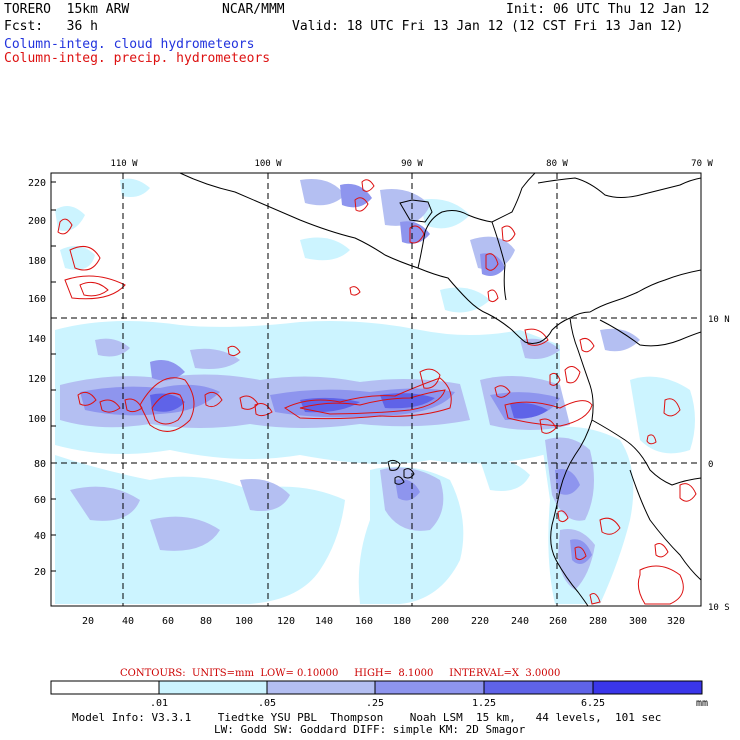 Image resolution: width=740 pixels, height=740 pixels. I want to click on x-tick-label: 120, so click(286, 621).